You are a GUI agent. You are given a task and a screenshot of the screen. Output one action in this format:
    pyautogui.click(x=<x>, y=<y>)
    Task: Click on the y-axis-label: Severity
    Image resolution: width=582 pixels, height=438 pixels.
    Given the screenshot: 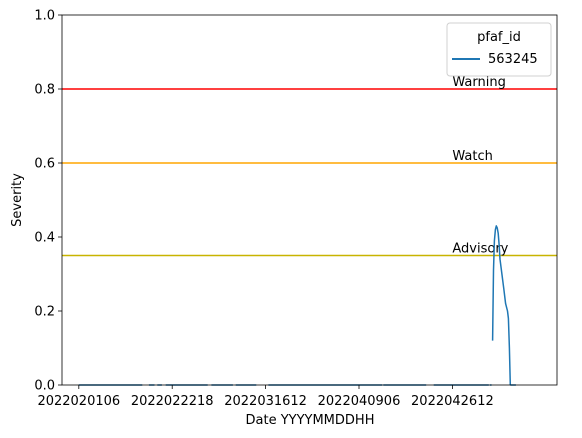 What is the action you would take?
    pyautogui.click(x=17, y=200)
    